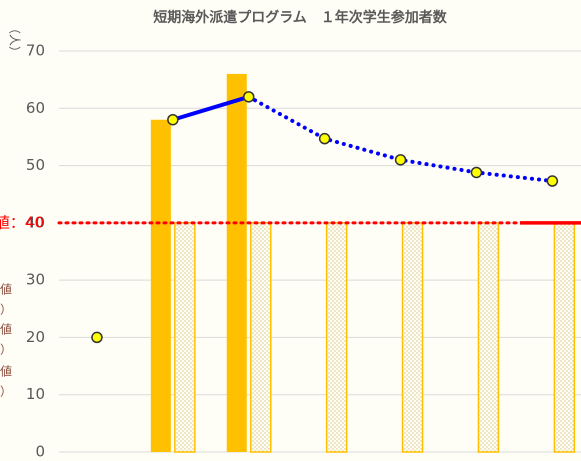  What do you see at coordinates (35, 394) in the screenshot?
I see `y-tick-label: 10` at bounding box center [35, 394].